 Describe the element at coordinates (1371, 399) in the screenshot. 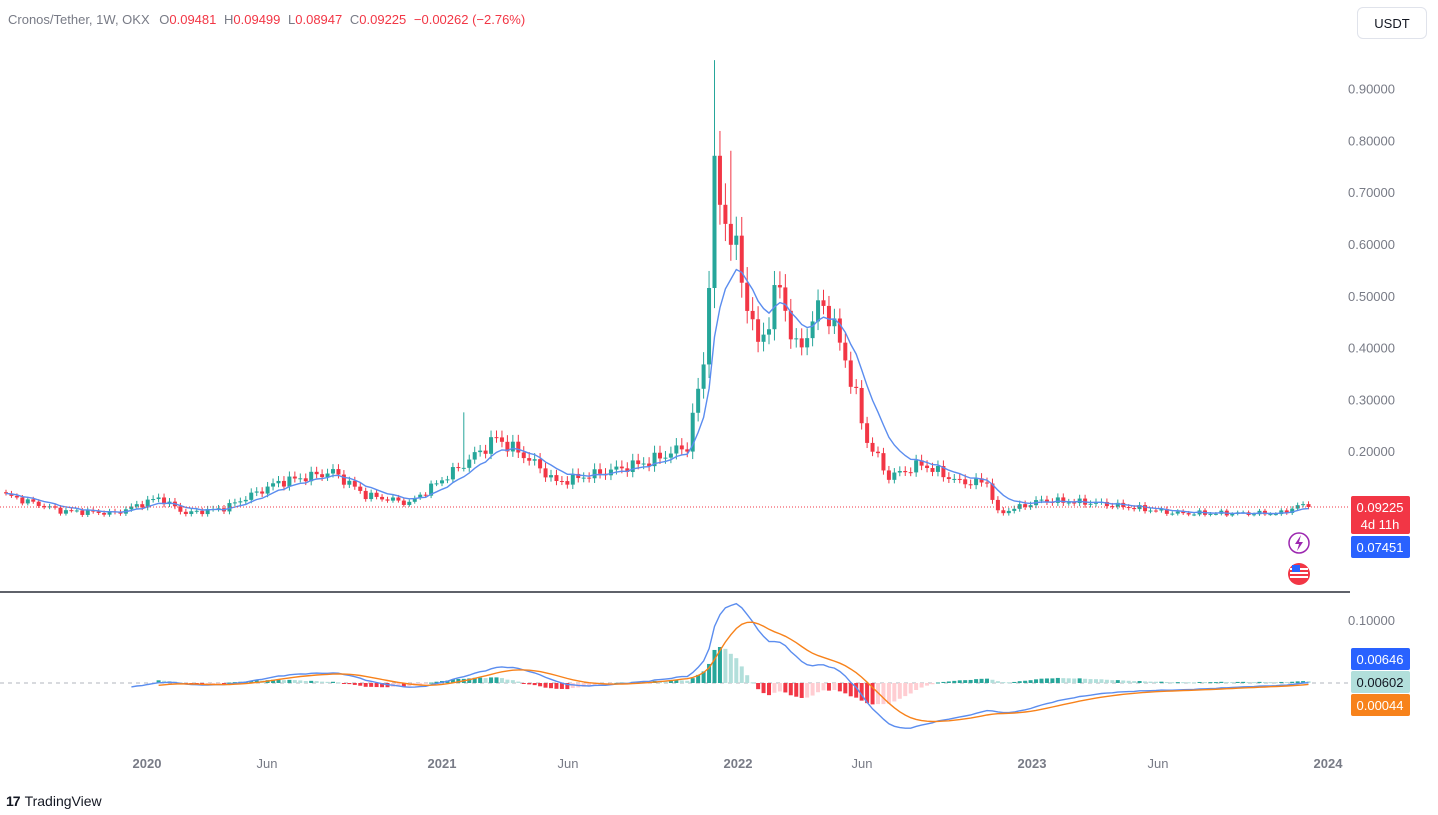

I see `price-axis-tick: 0.30000` at that location.